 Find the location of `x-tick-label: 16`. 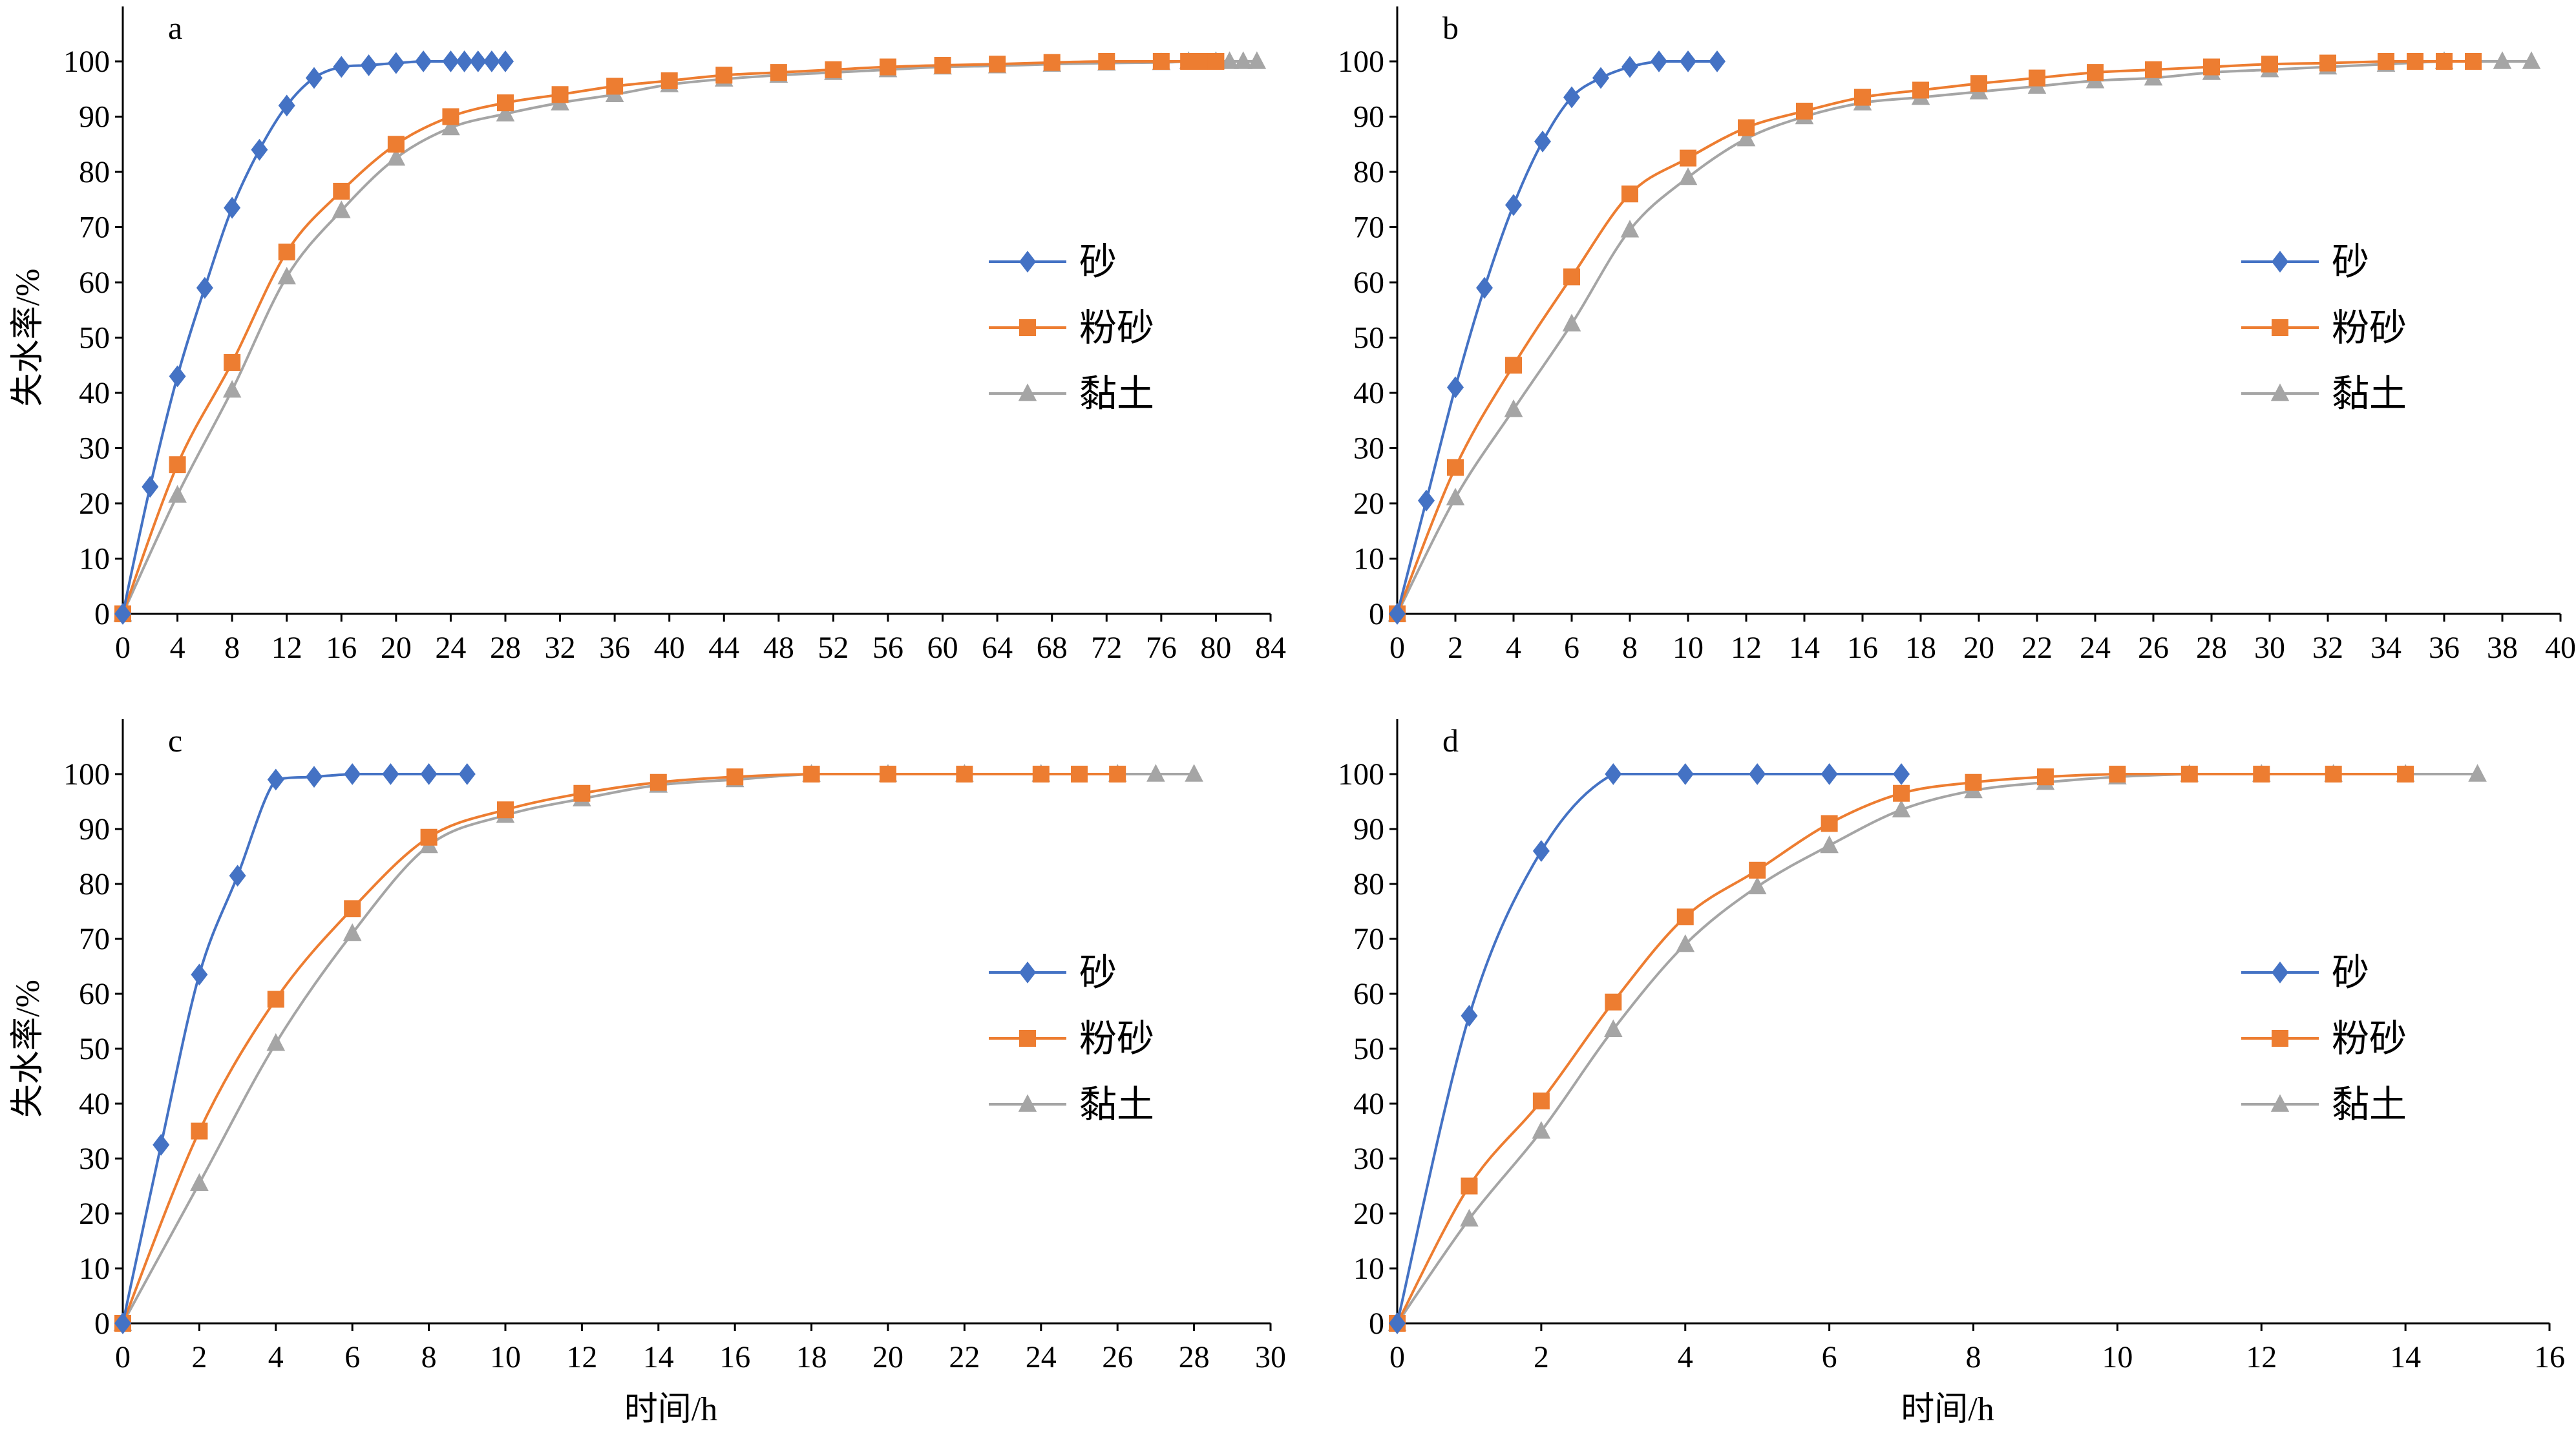

x-tick-label: 16 is located at coordinates (2549, 1357).